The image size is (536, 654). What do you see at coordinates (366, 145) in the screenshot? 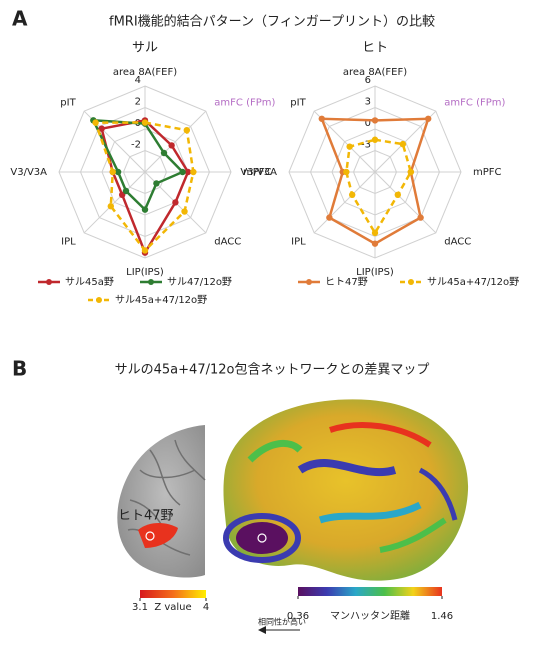
I see `r-tick-label: -3` at bounding box center [366, 145].